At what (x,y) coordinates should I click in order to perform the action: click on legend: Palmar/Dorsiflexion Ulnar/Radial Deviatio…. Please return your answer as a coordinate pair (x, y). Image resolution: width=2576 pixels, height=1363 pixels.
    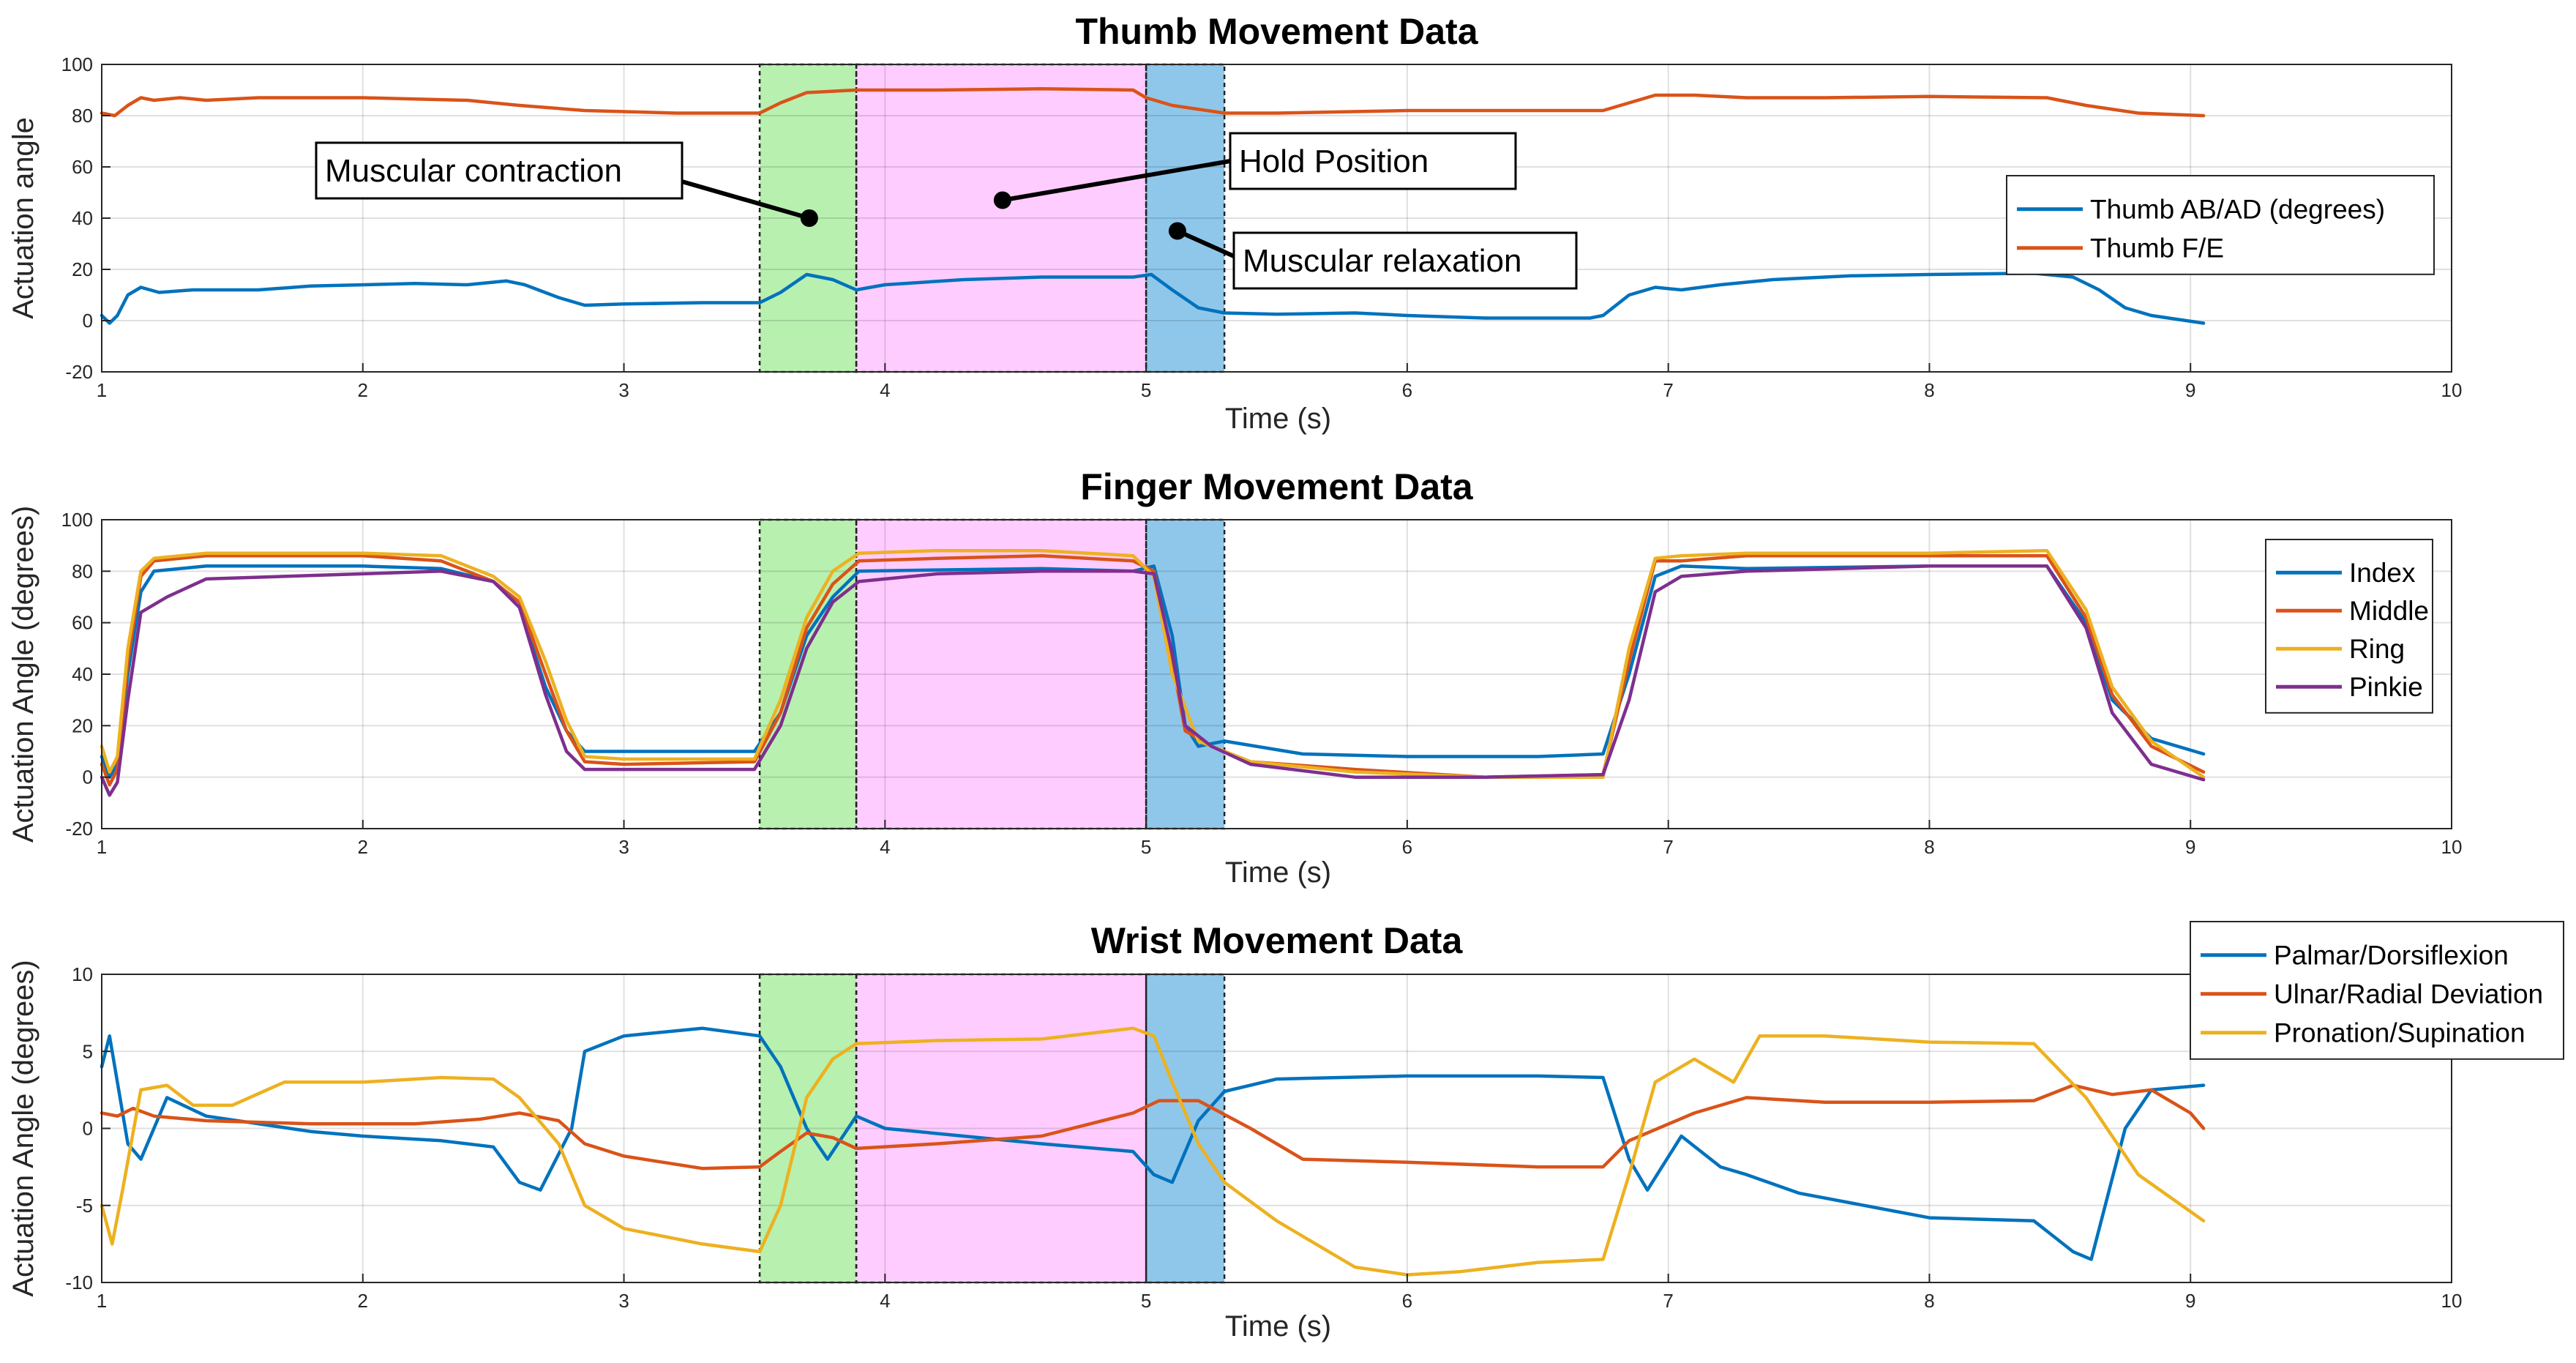
    Looking at the image, I should click on (2377, 990).